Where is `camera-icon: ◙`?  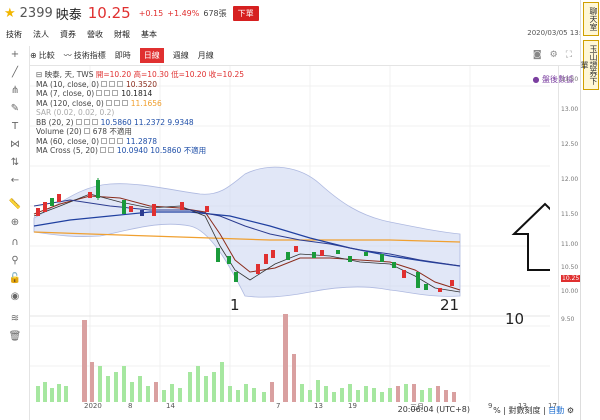 camera-icon: ◙ is located at coordinates (537, 55).